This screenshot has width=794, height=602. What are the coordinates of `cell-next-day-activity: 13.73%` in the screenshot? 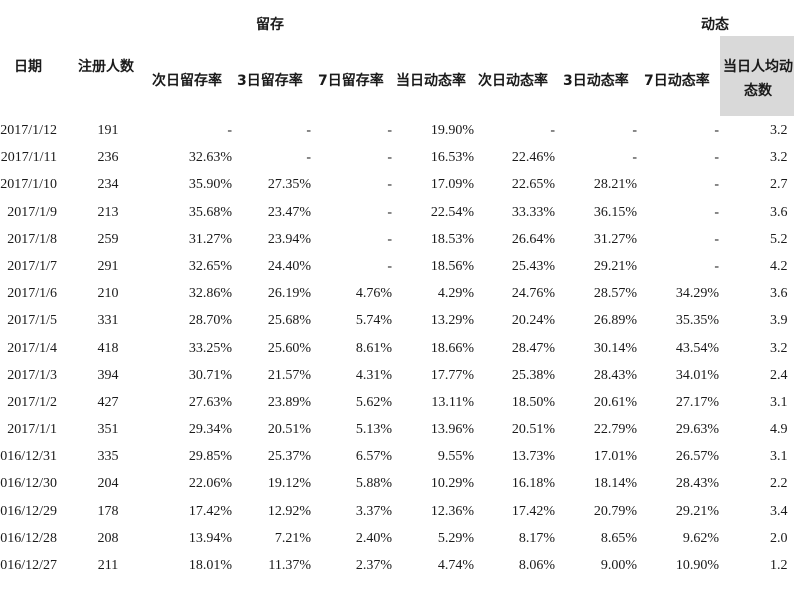 It's located at (533, 457).